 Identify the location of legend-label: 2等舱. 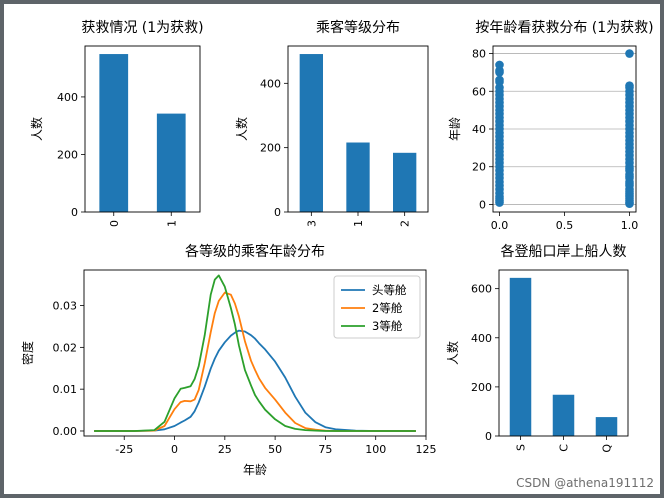
(387, 308).